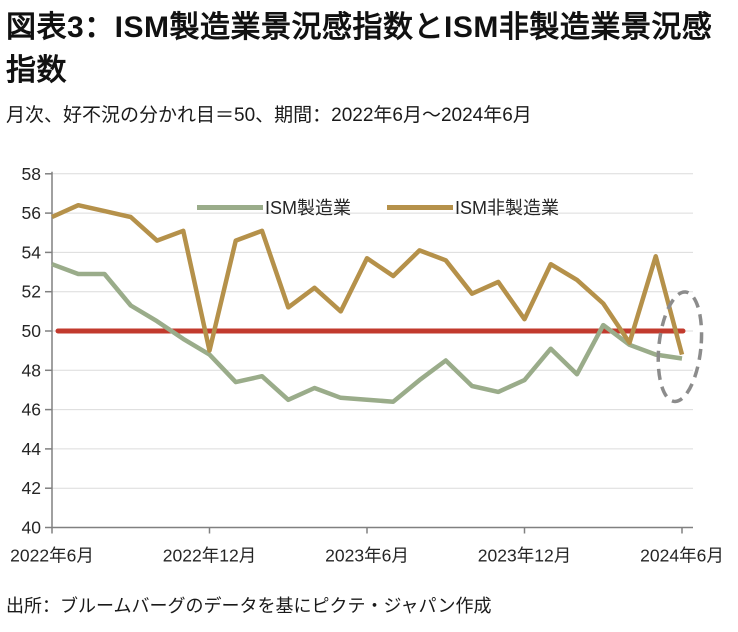 Image resolution: width=738 pixels, height=632 pixels. Describe the element at coordinates (682, 556) in the screenshot. I see `x-axis-label-4: 2024年6月` at that location.